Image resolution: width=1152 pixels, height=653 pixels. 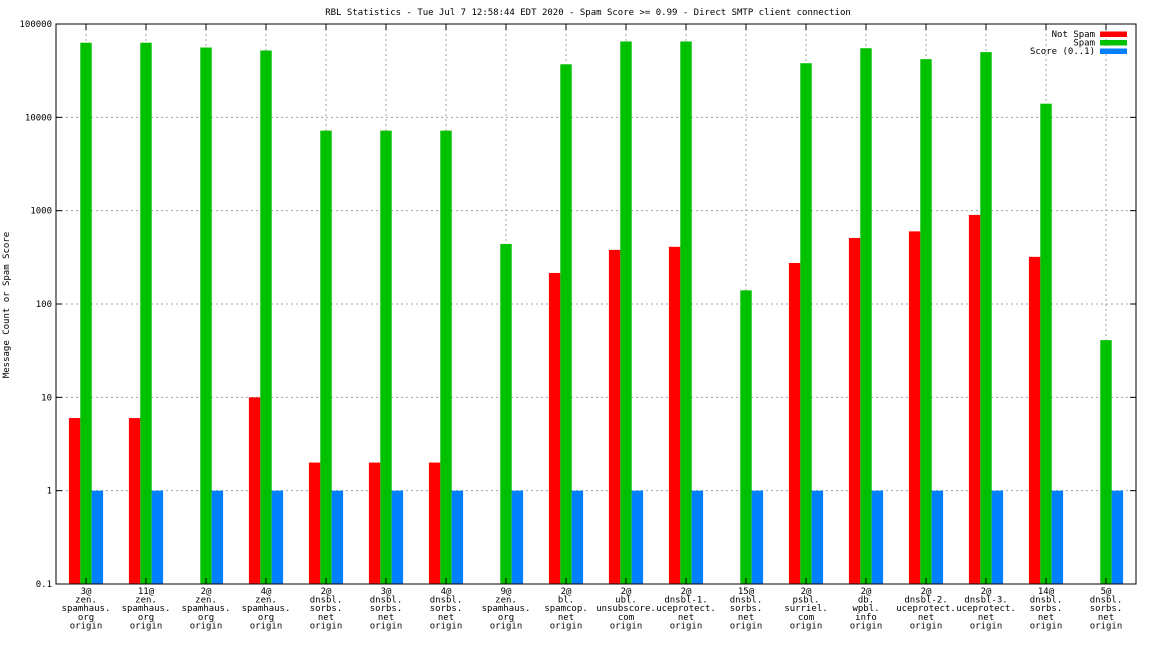 What do you see at coordinates (985, 601) in the screenshot?
I see `x-tick-label: dnsbl-3.` at bounding box center [985, 601].